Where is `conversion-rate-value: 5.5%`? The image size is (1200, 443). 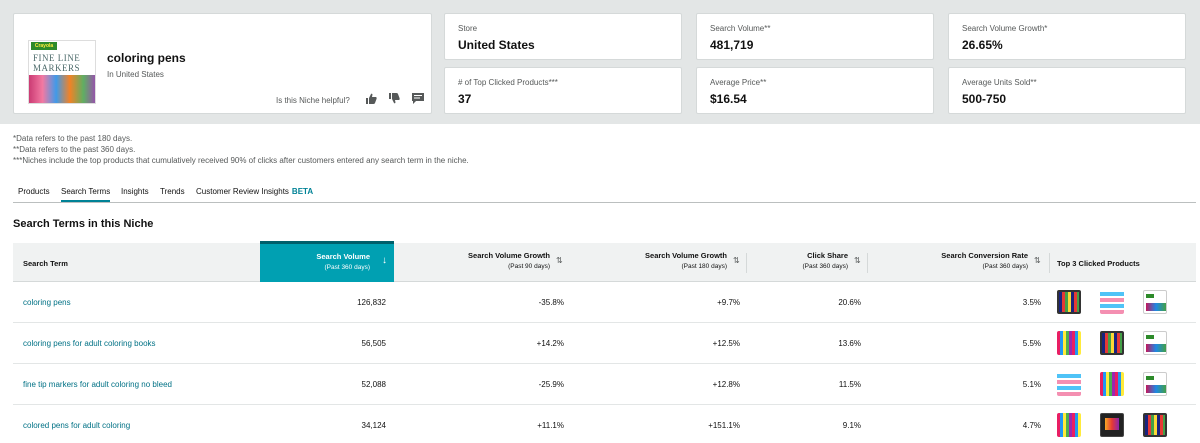
conversion-rate-value: 5.5% is located at coordinates (1031, 343).